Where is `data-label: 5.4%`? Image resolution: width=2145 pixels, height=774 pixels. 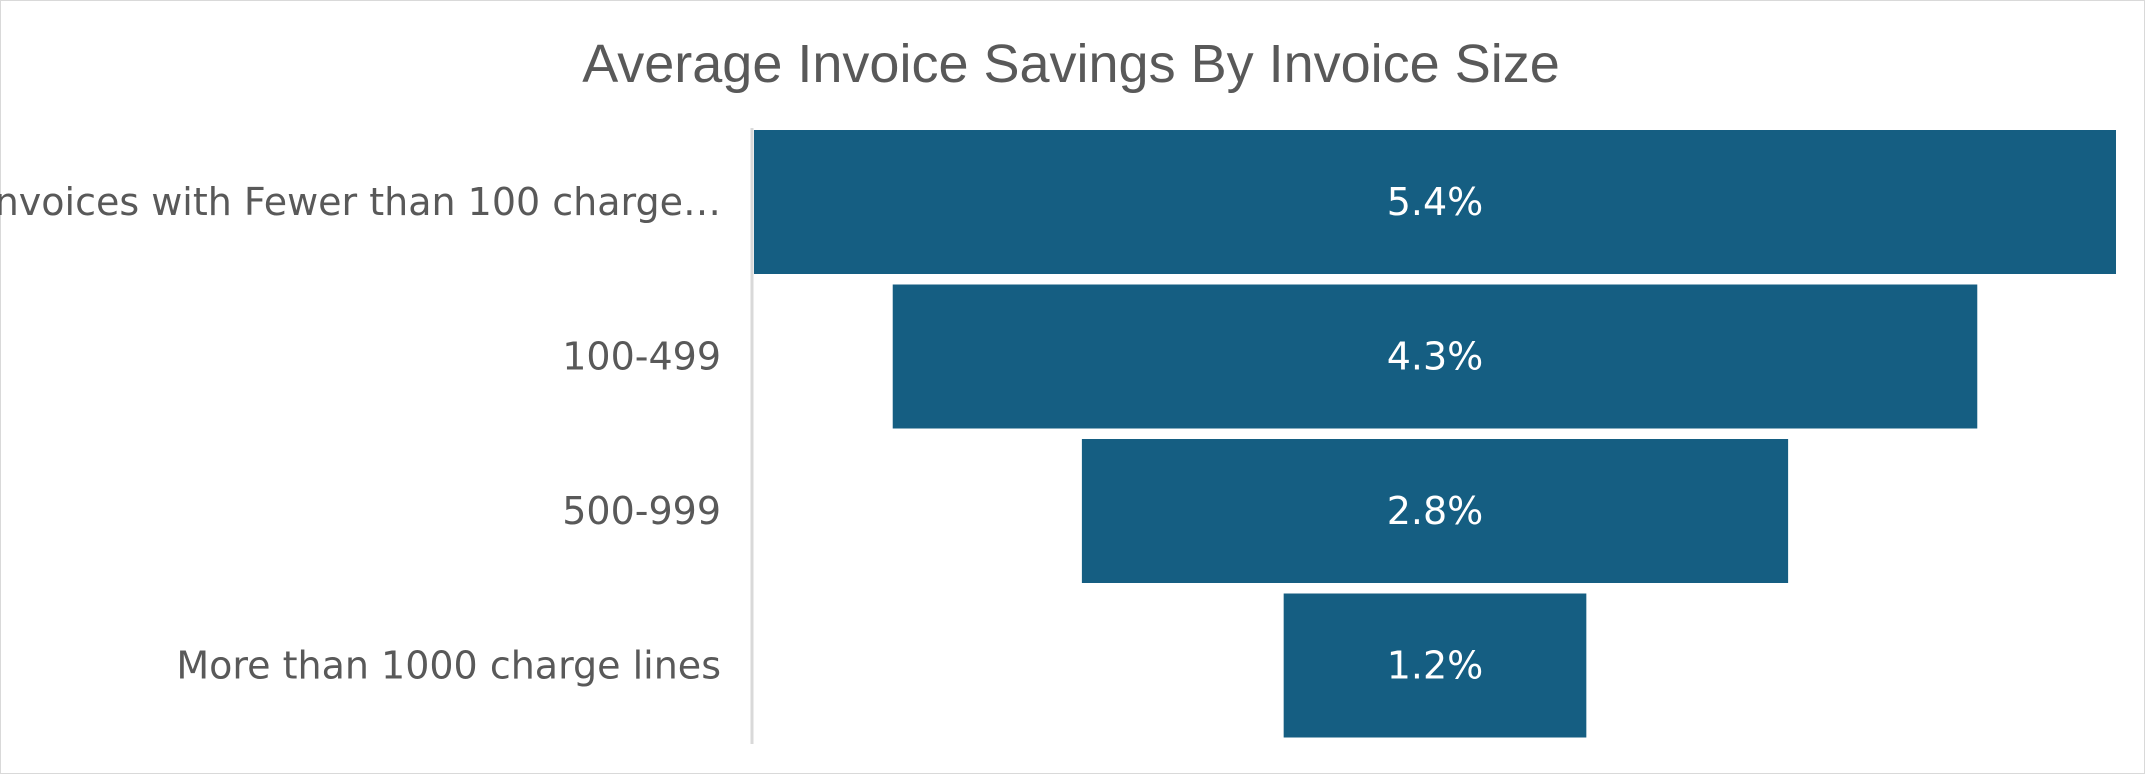
data-label: 5.4% is located at coordinates (1435, 202).